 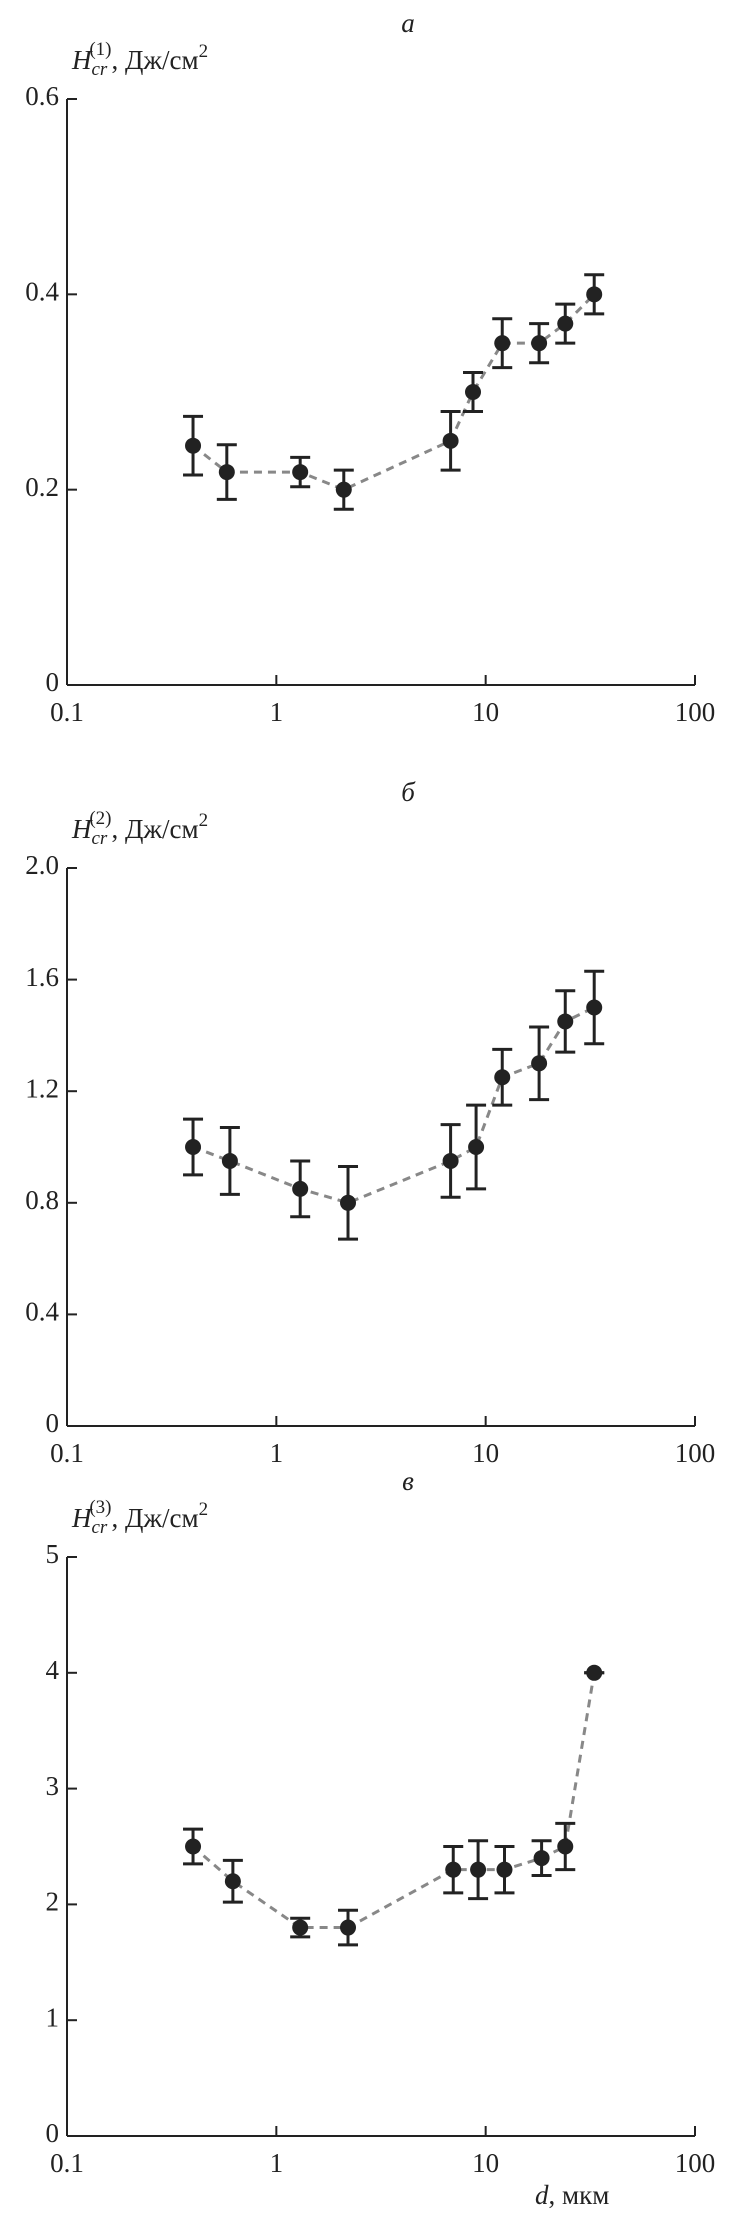 What do you see at coordinates (579, 2195) in the screenshot?
I see `x-label-unit: , мкм` at bounding box center [579, 2195].